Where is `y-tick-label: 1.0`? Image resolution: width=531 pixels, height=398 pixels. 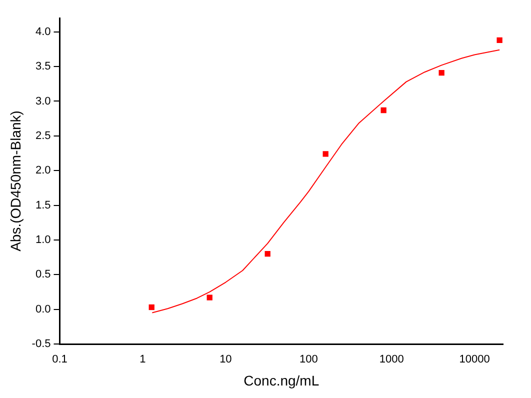
y-tick-label: 1.0 is located at coordinates (43, 240).